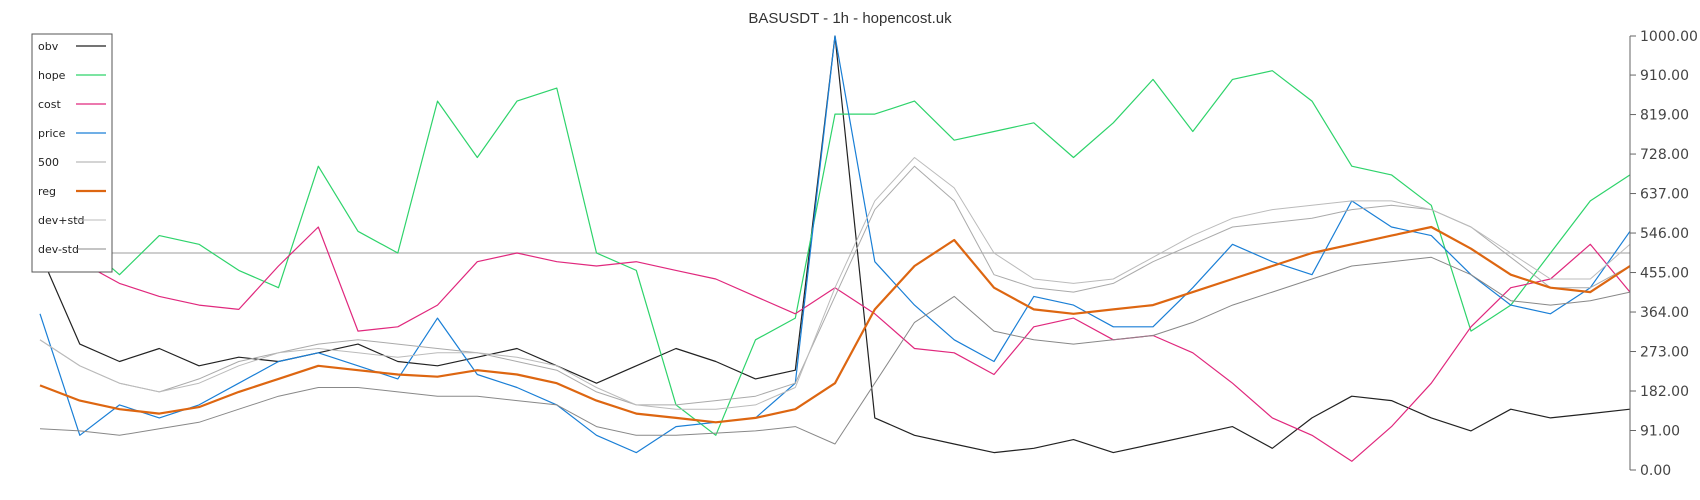 The image size is (1700, 500). I want to click on y-tick-label: 455.00, so click(1664, 274).